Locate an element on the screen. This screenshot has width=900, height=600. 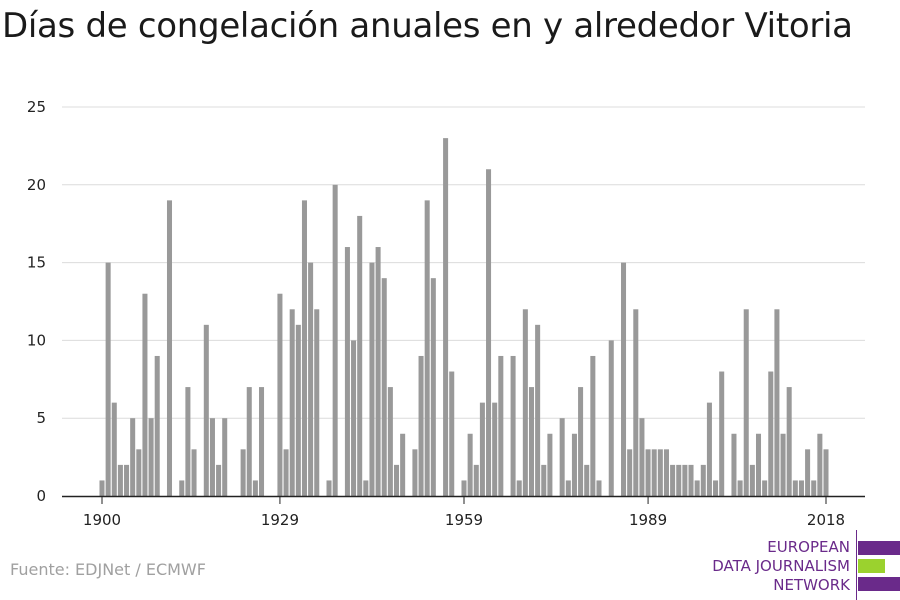
y-tick-label: 25 is located at coordinates (36, 107).